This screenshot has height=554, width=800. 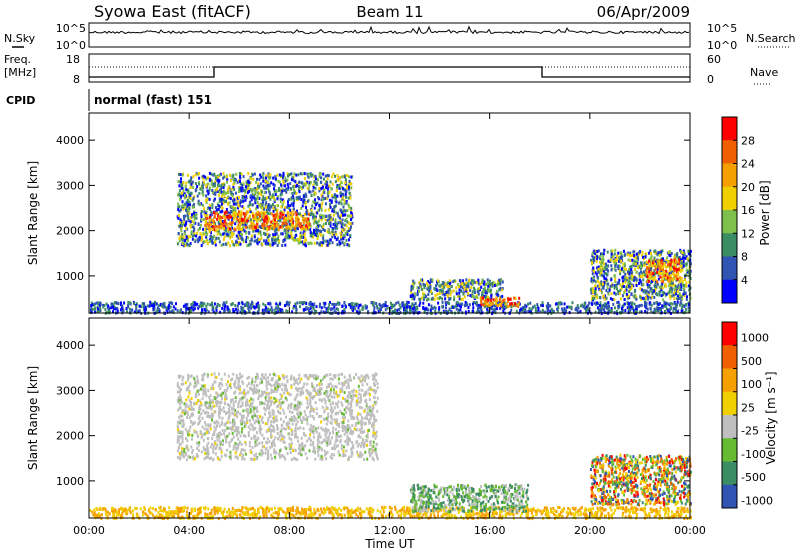 I want to click on date-label: 06/Apr/2009, so click(x=643, y=12).